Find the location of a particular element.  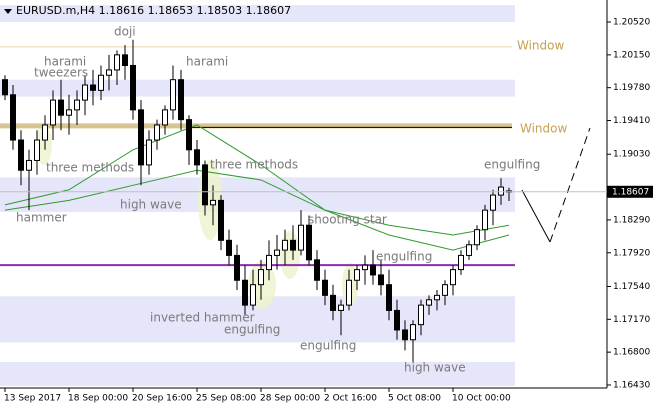

price-label: 1.18607 is located at coordinates (630, 192).